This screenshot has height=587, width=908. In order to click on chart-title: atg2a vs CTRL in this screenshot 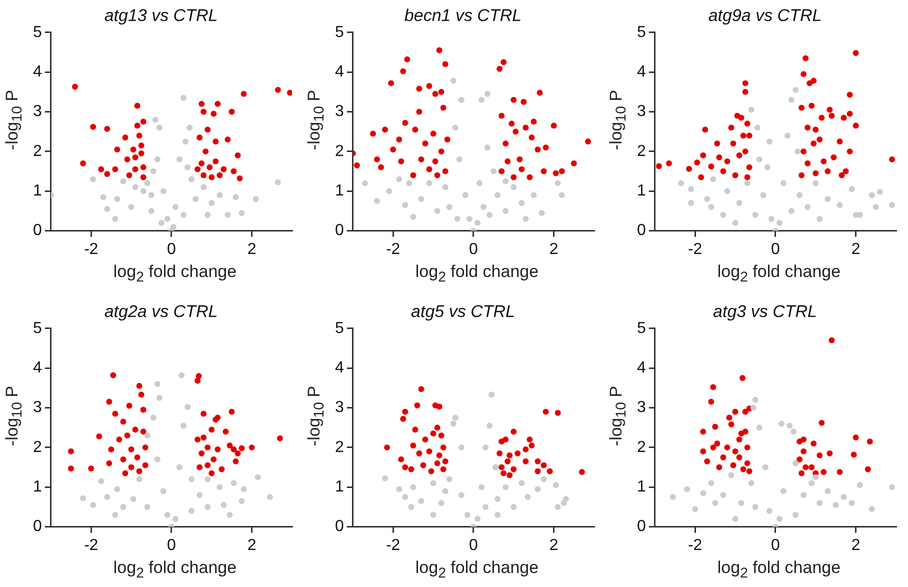, I will do `click(161, 311)`.